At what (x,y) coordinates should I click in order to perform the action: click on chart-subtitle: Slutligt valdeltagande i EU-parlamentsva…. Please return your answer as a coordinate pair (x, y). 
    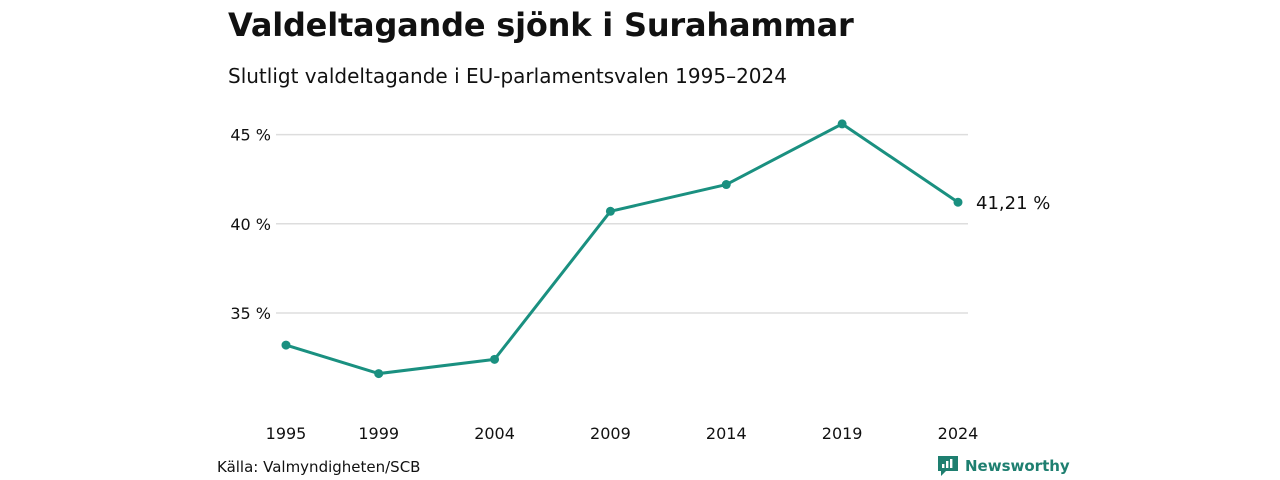
    Looking at the image, I should click on (507, 76).